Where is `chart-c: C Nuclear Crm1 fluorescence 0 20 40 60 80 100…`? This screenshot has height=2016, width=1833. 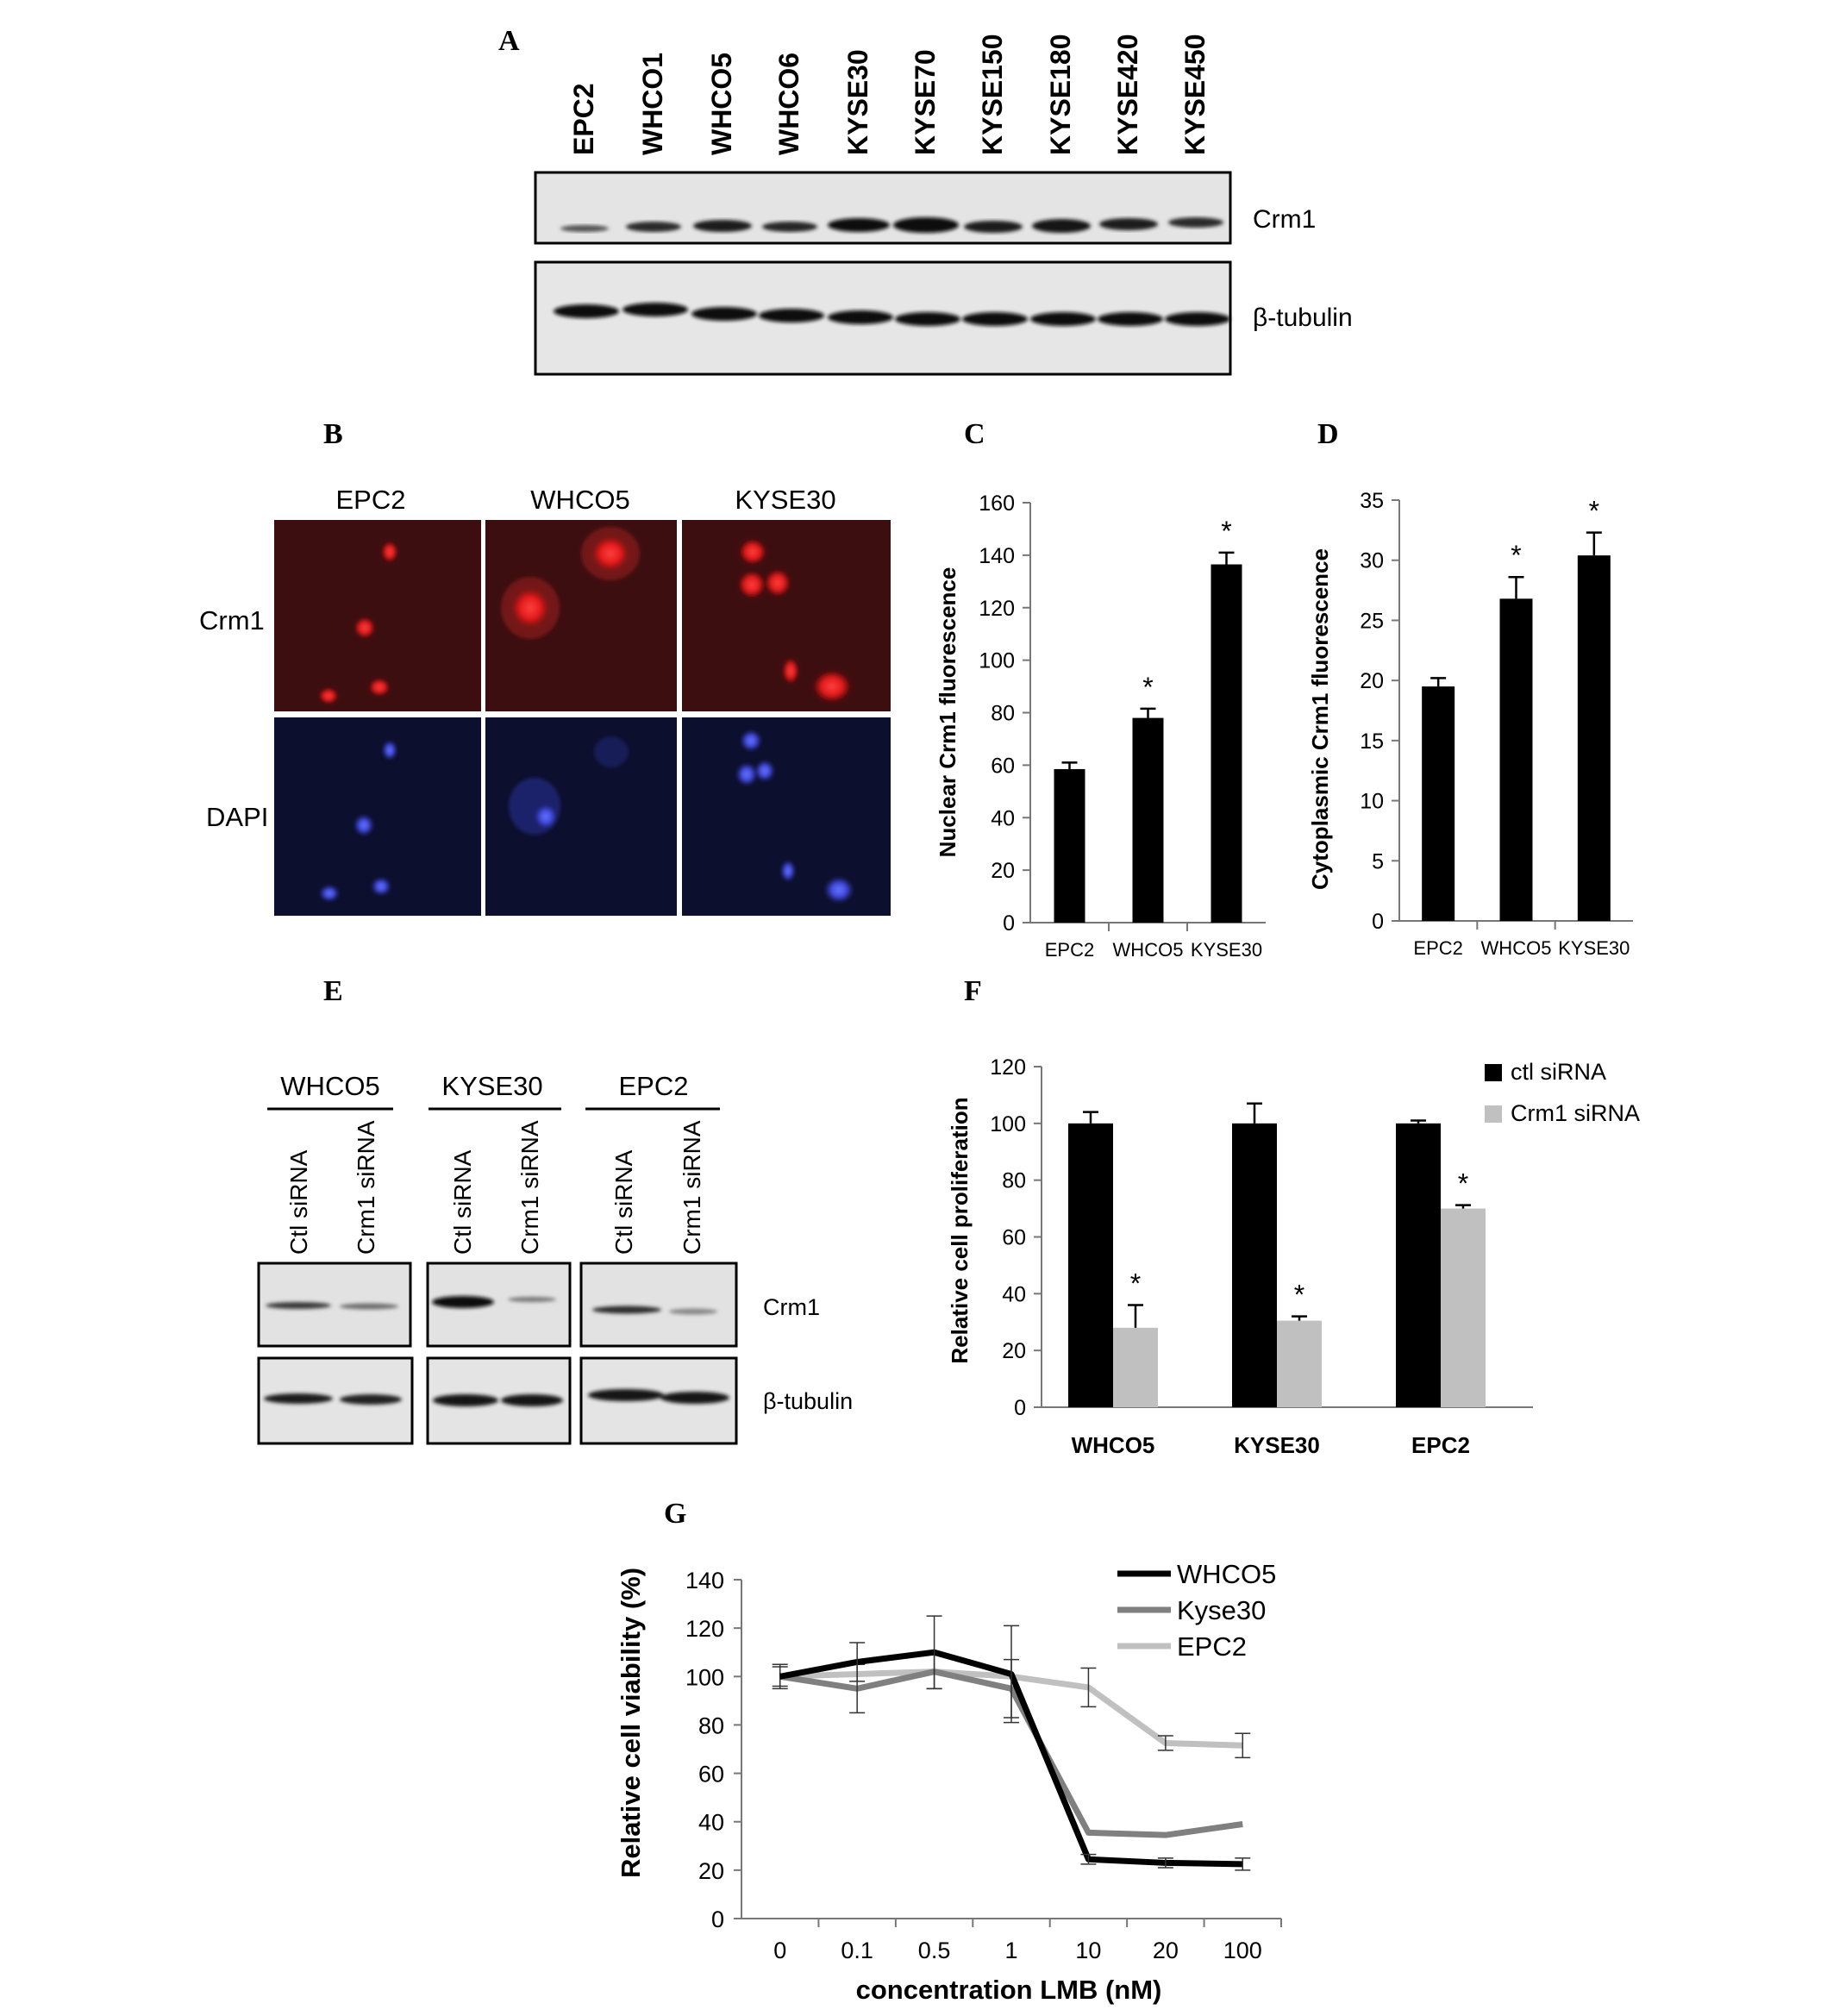 chart-c: C Nuclear Crm1 fluorescence 0 20 40 60 80 100… is located at coordinates (1100, 690).